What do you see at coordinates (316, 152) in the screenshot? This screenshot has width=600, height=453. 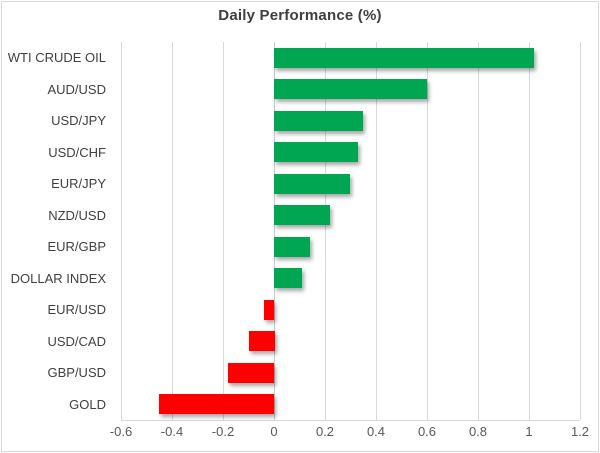 I see `bar-usd-chf` at bounding box center [316, 152].